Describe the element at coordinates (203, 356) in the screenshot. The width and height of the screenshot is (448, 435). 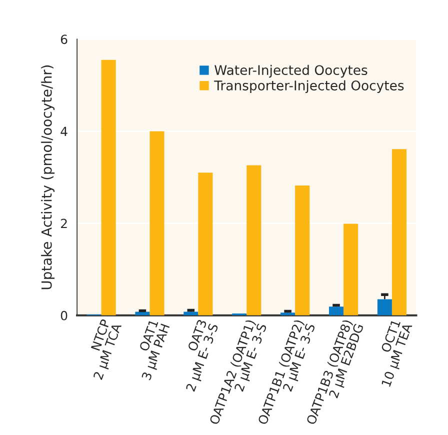
I see `x-tick-label: OAT3 2 μM E- 3-S` at that location.